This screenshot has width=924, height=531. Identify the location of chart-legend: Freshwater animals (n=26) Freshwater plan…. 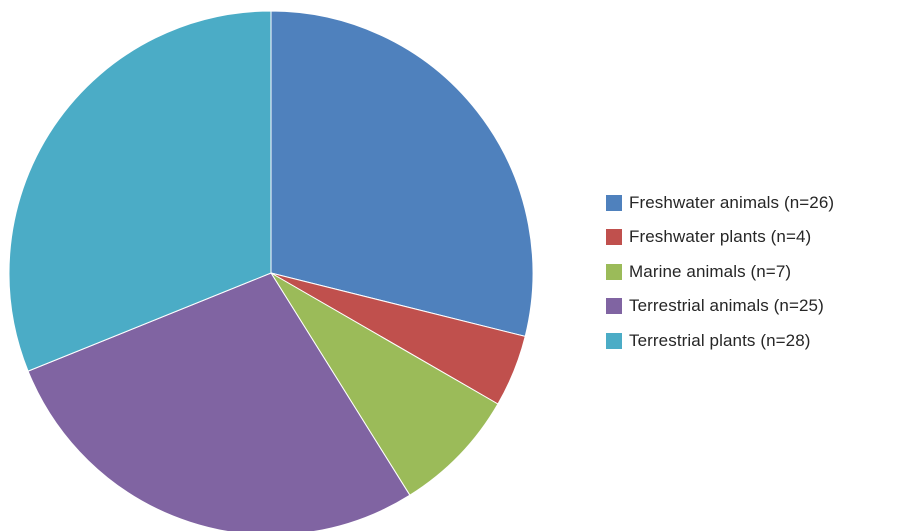
(720, 276).